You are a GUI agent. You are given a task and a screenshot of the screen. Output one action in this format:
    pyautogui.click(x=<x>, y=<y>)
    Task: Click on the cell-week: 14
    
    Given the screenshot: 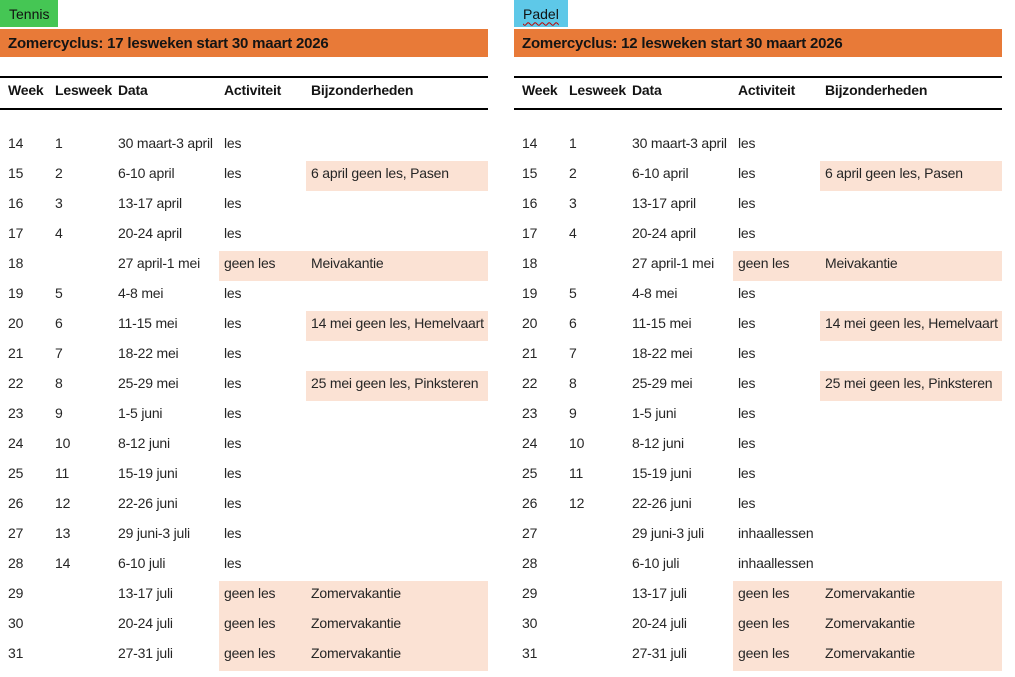 What is the action you would take?
    pyautogui.click(x=530, y=143)
    